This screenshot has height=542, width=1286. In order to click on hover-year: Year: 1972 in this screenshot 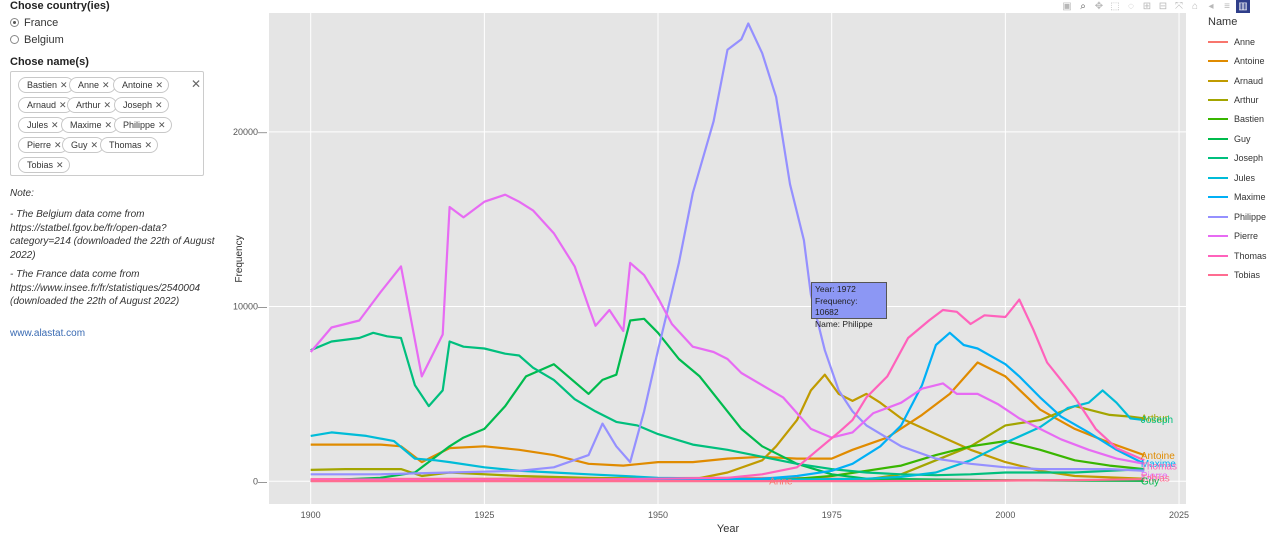, I will do `click(835, 289)`.